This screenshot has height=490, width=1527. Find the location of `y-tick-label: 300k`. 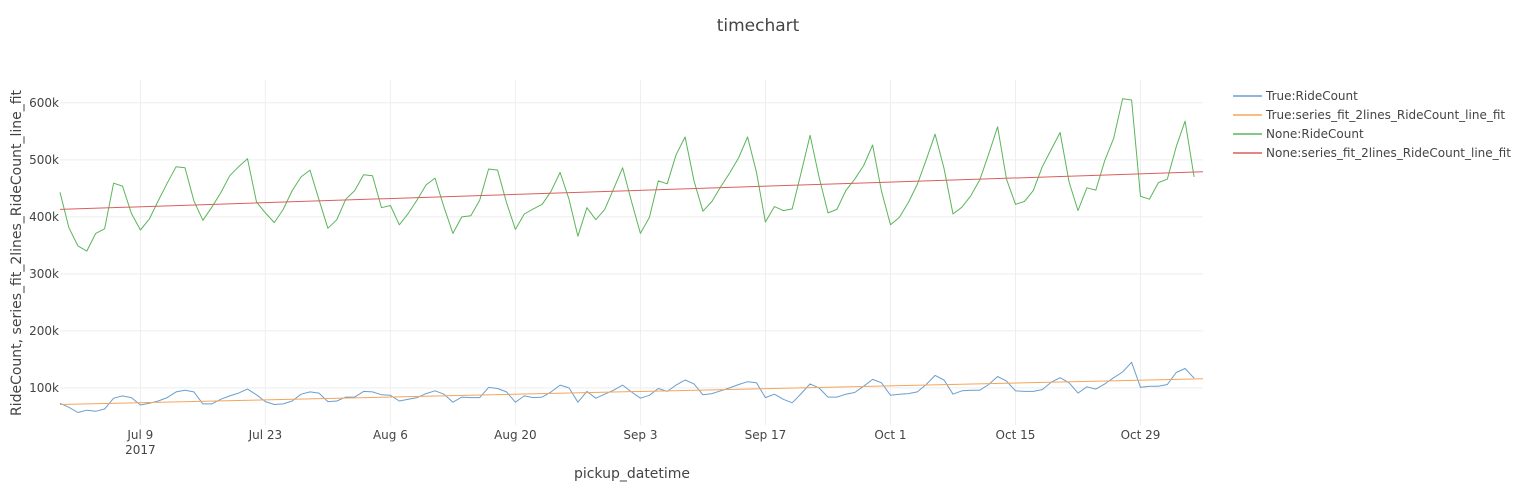

y-tick-label: 300k is located at coordinates (44, 274).